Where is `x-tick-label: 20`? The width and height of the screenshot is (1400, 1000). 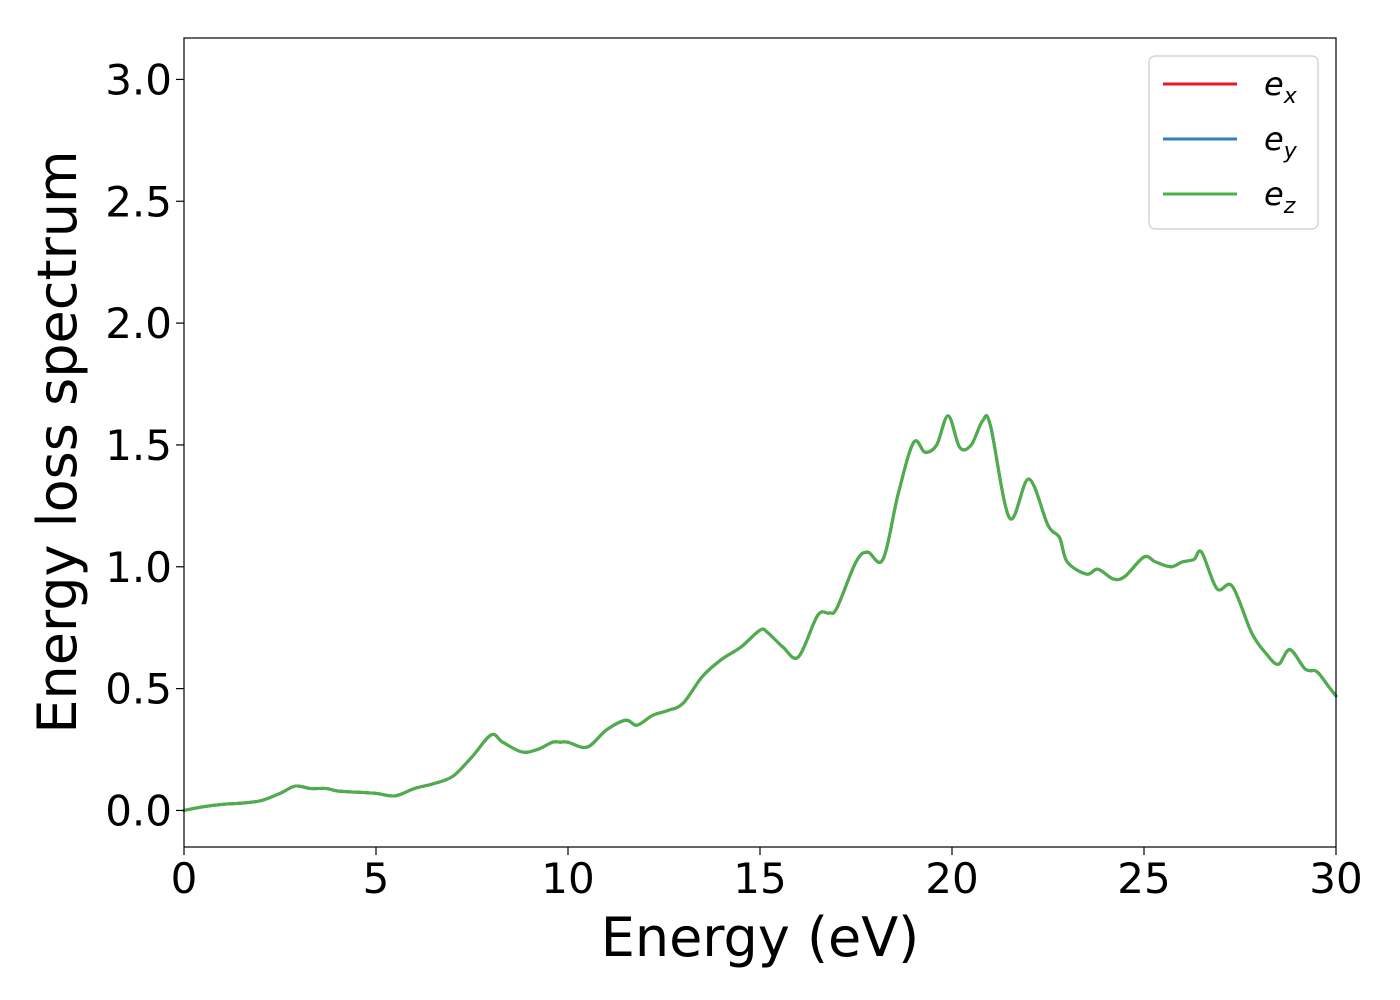 x-tick-label: 20 is located at coordinates (951, 878).